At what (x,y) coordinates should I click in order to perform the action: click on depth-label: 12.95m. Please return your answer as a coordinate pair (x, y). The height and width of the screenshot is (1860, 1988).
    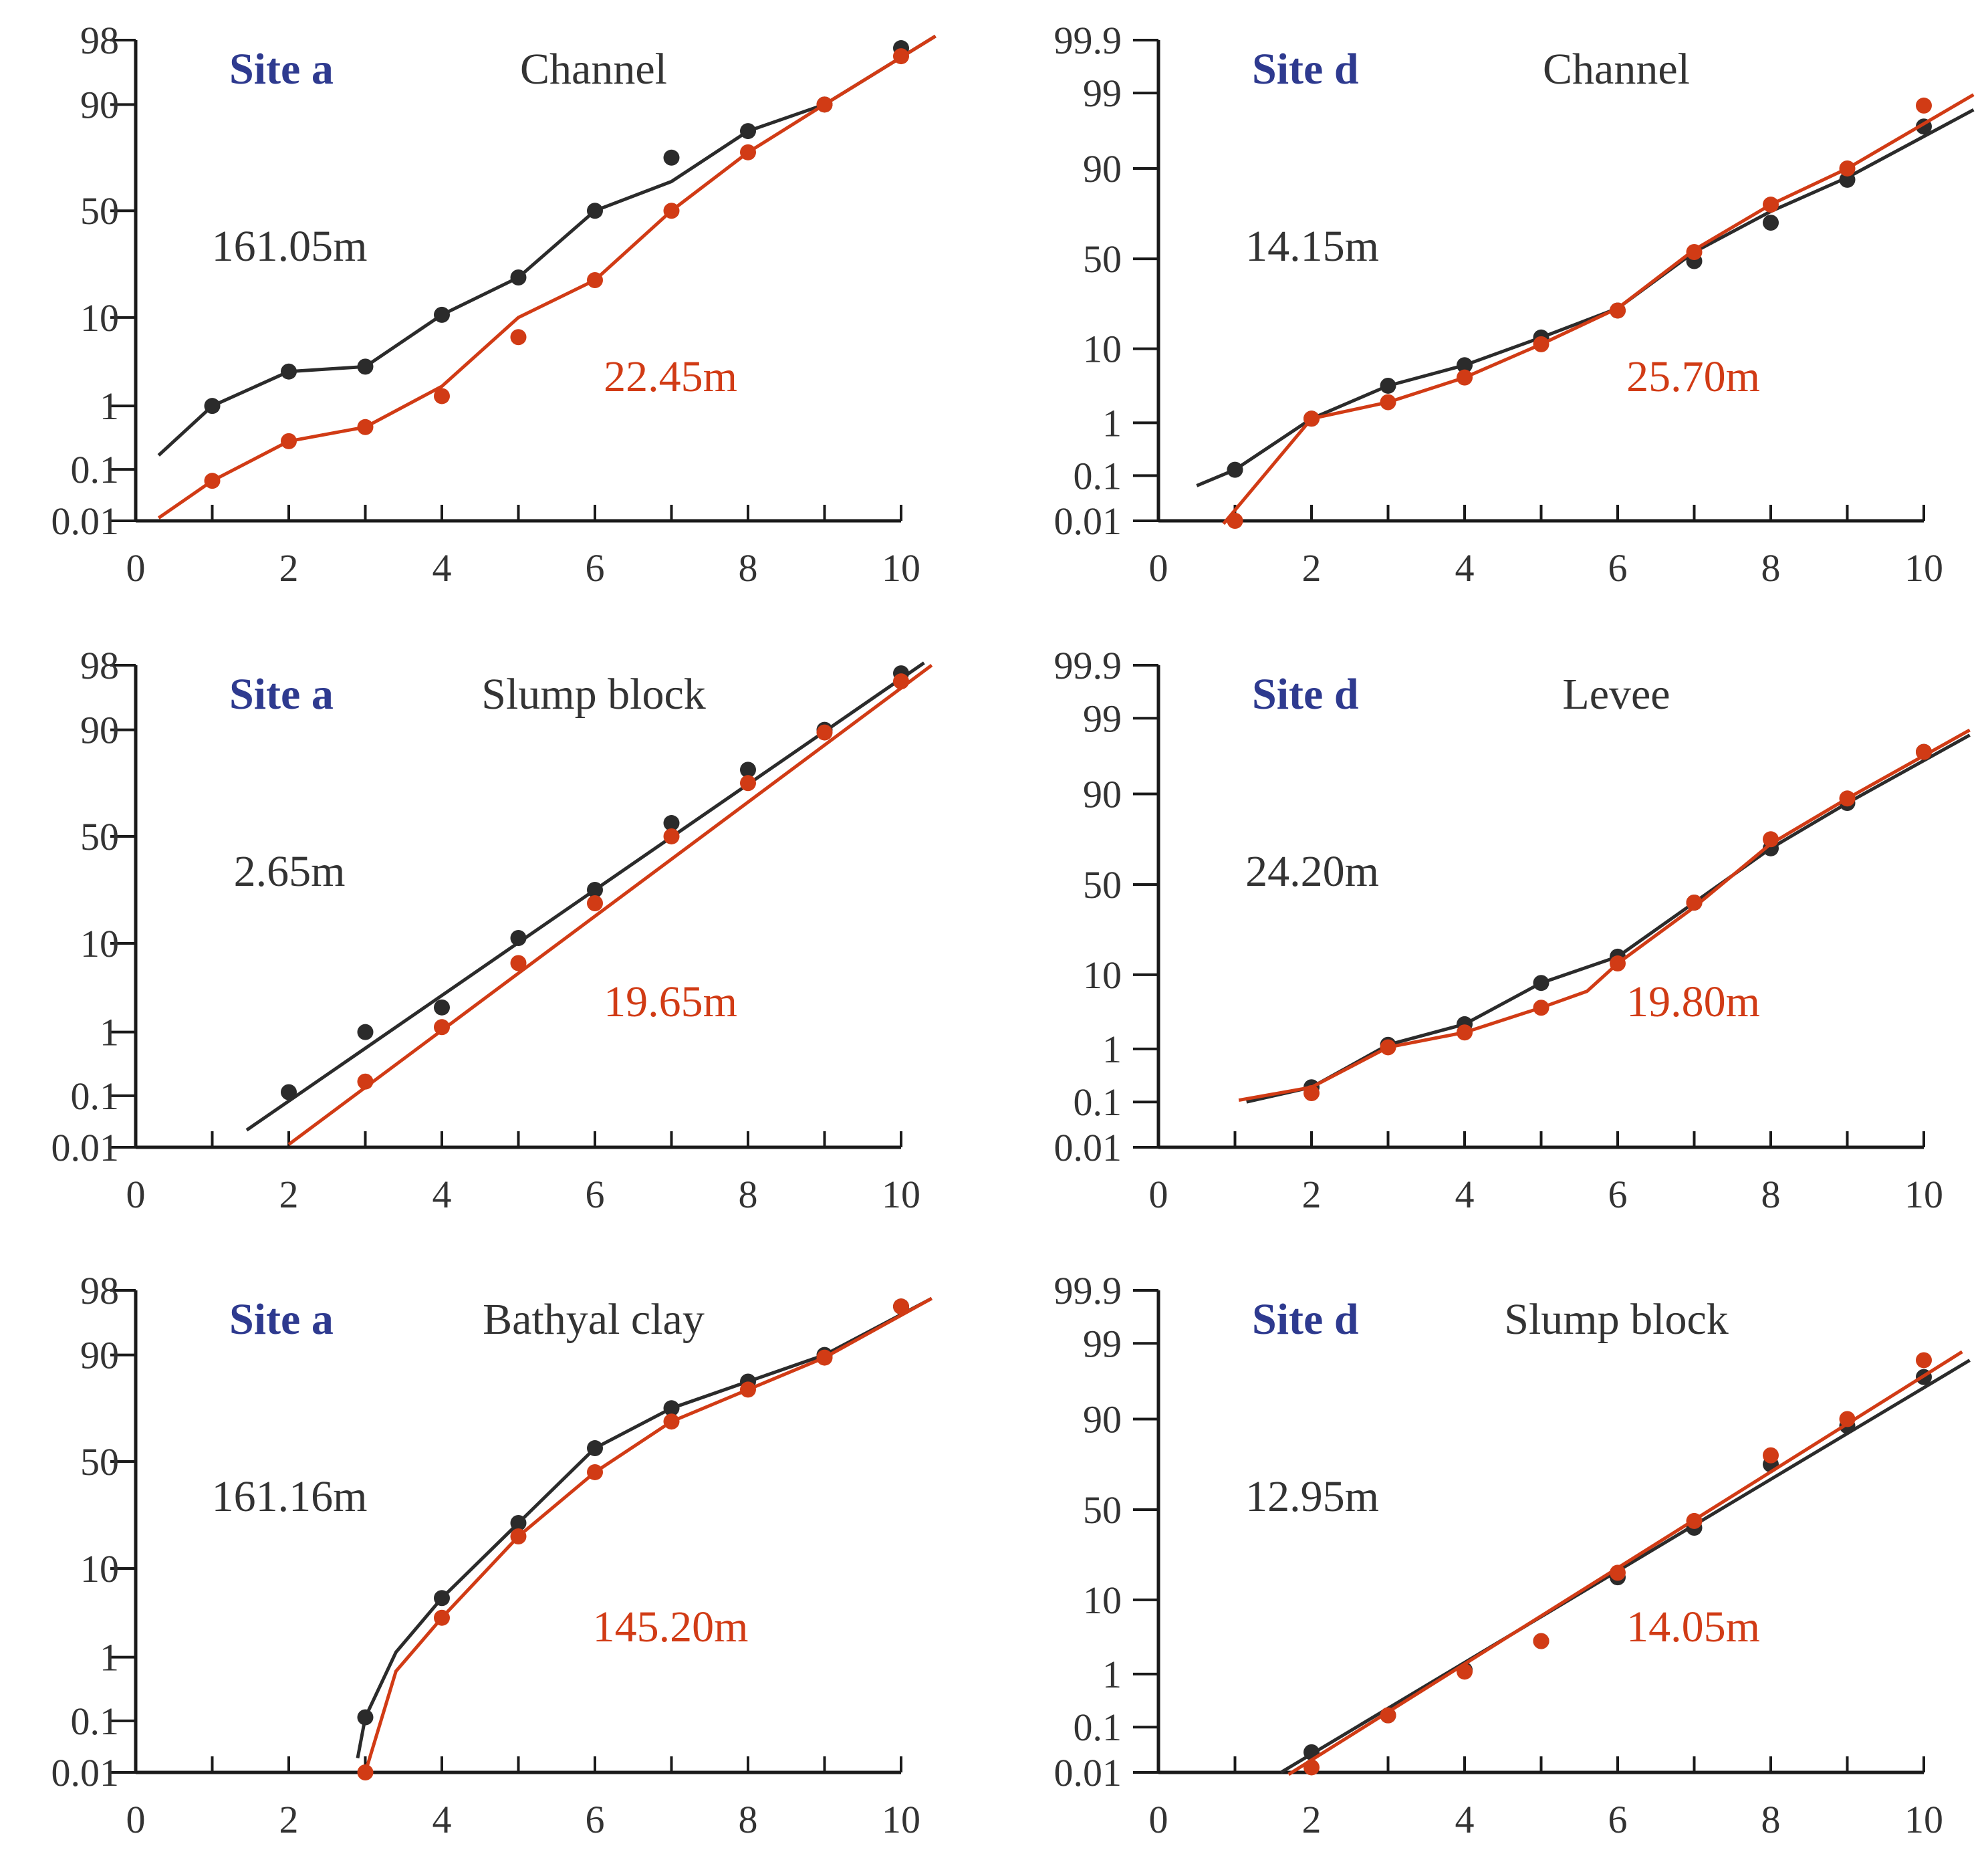
    Looking at the image, I should click on (1312, 1496).